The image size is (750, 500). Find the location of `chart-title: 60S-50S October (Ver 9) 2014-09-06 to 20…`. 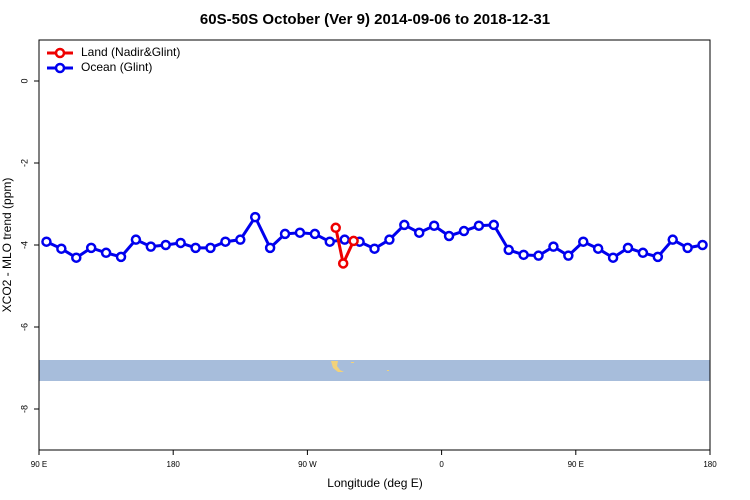

chart-title: 60S-50S October (Ver 9) 2014-09-06 to 20… is located at coordinates (375, 19).